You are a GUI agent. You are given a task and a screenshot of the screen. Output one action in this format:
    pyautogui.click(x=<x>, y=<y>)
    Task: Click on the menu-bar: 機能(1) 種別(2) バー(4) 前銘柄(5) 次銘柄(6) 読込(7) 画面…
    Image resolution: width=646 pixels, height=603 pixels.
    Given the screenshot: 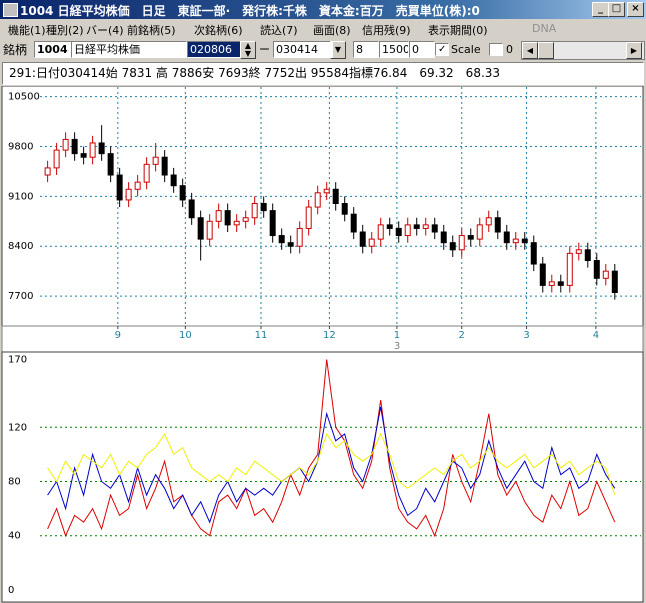 What is the action you would take?
    pyautogui.click(x=323, y=28)
    